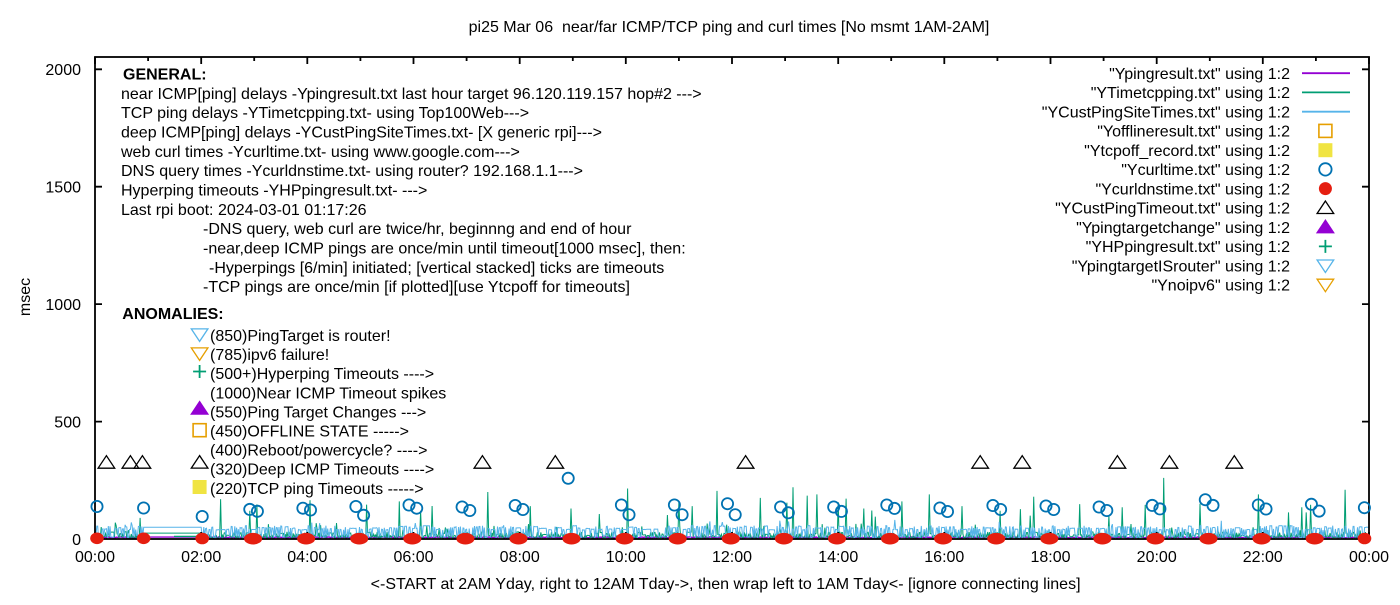 This screenshot has width=1400, height=605. I want to click on svg-text: (500+)Hyperping Timeouts ---->, so click(322, 374).